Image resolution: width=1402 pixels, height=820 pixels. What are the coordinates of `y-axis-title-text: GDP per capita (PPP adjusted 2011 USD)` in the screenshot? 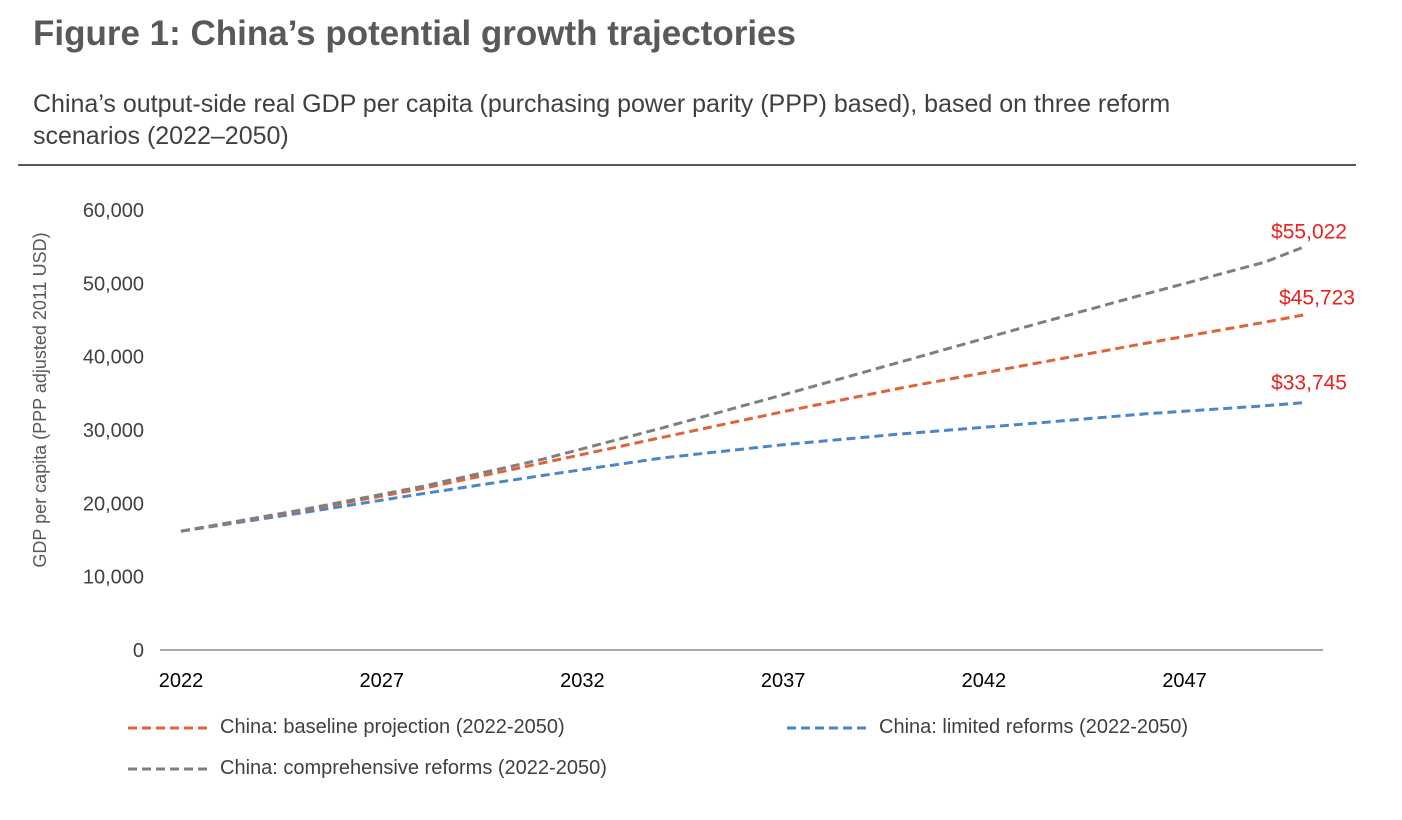 It's located at (40, 399).